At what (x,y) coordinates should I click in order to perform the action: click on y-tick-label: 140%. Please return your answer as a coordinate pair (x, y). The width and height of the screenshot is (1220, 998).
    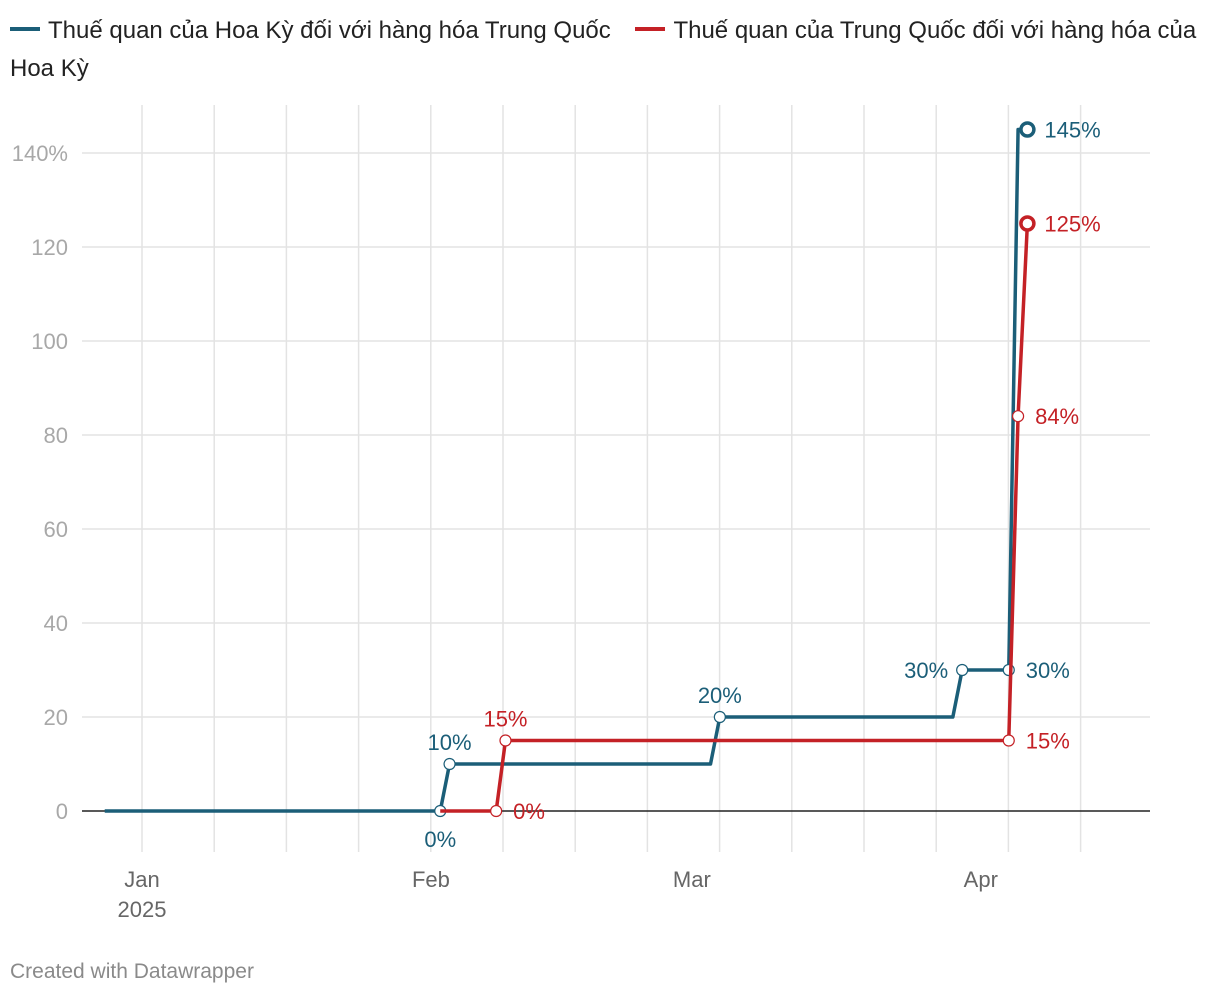
    Looking at the image, I should click on (40, 153).